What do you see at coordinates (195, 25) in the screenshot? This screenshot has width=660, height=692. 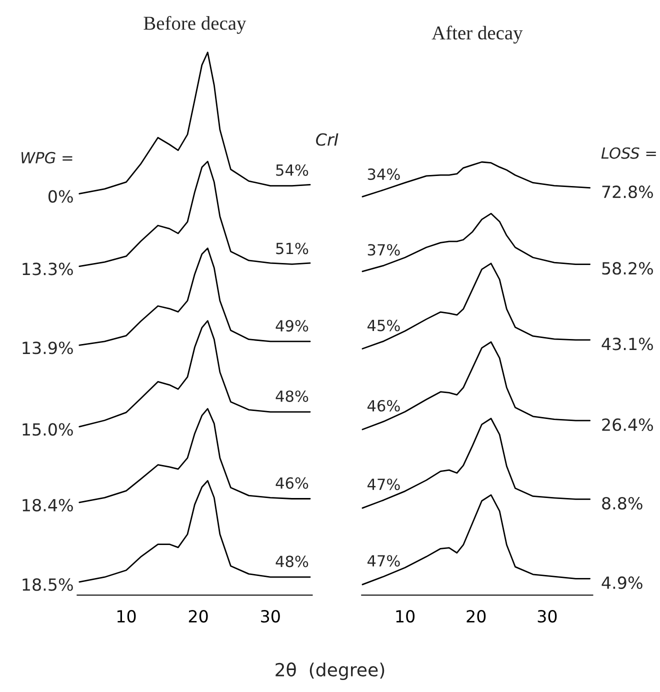 I see `chart-title: Before decay` at bounding box center [195, 25].